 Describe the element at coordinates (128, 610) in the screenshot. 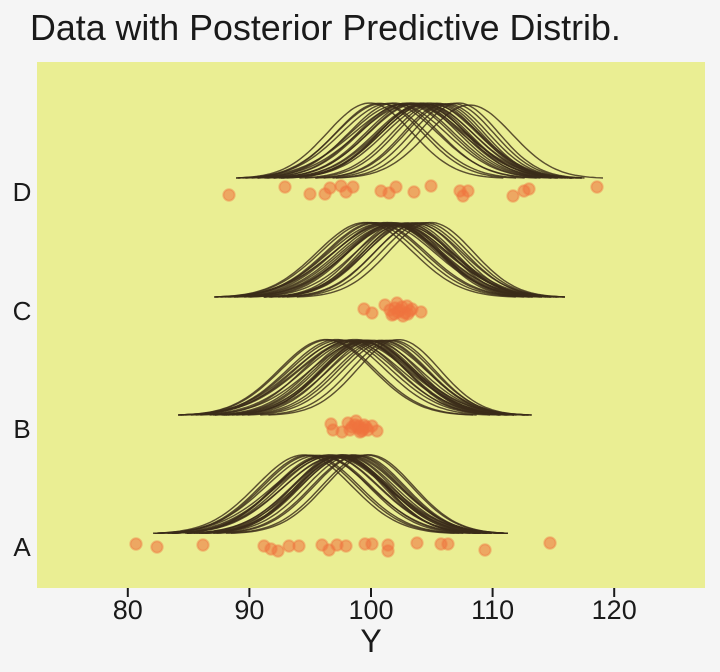

I see `svg-text: 80` at that location.